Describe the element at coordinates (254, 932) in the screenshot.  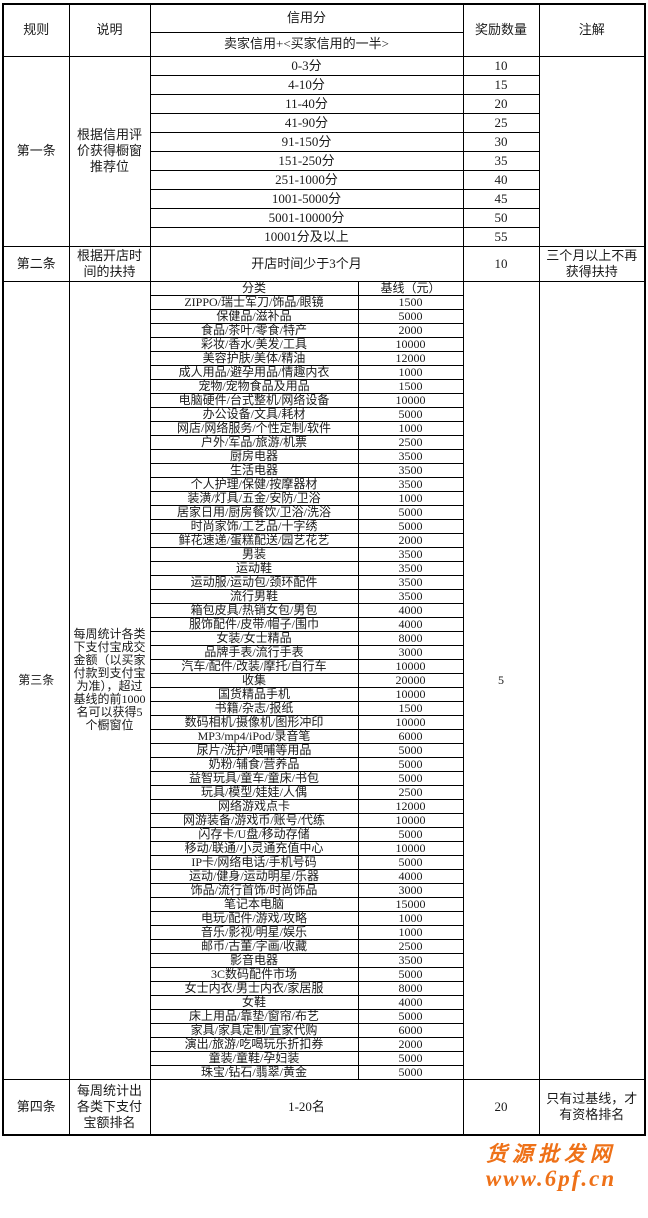
I see `category-name-cell: 音乐/影视/明星/娱乐` at that location.